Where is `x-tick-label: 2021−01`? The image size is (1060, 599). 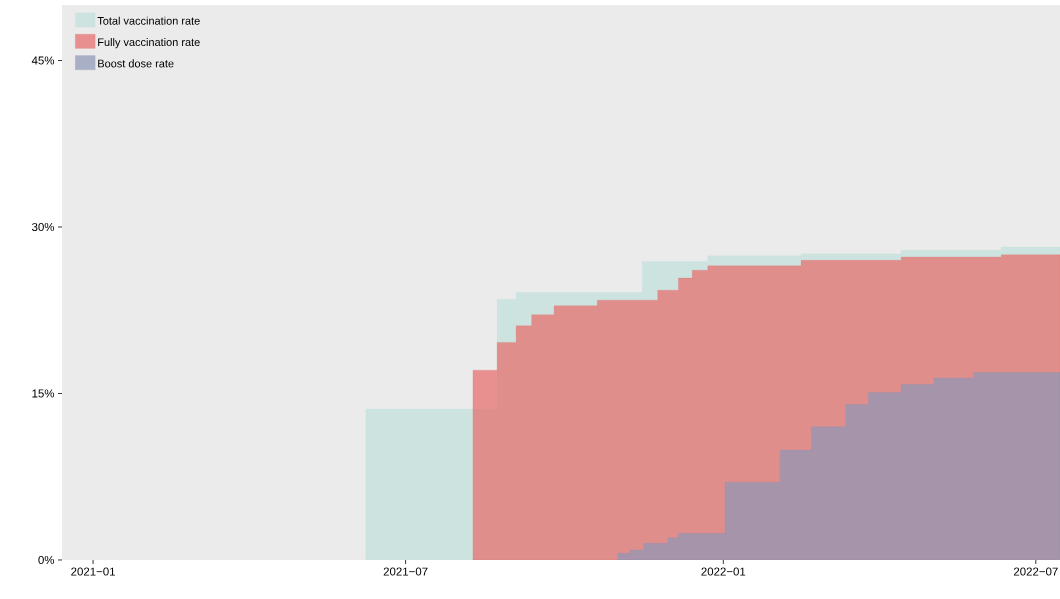 x-tick-label: 2021−01 is located at coordinates (93, 571).